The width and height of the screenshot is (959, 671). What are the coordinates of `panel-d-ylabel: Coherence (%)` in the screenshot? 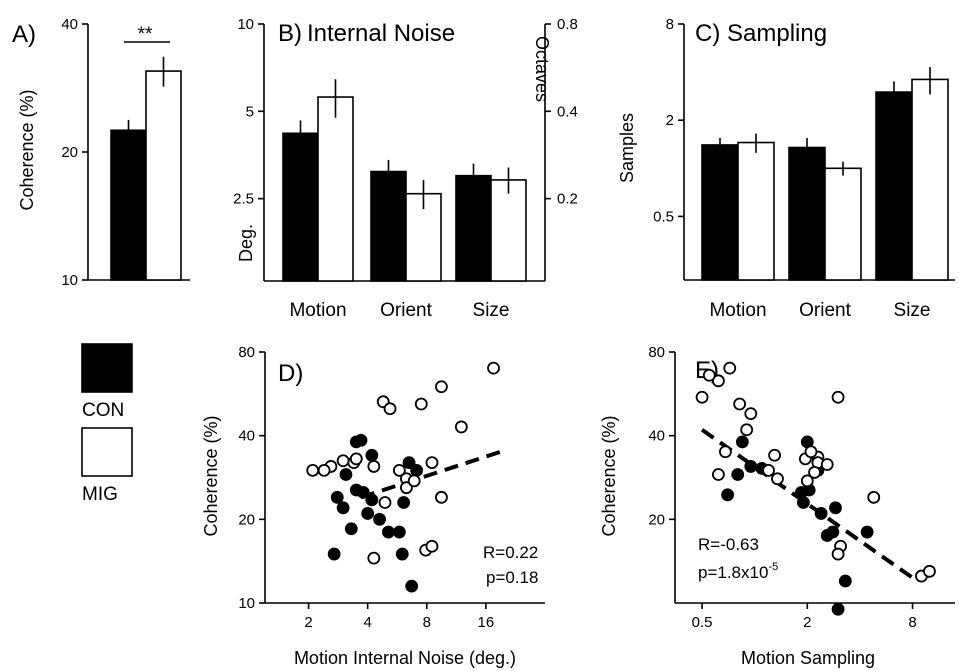 It's located at (211, 475).